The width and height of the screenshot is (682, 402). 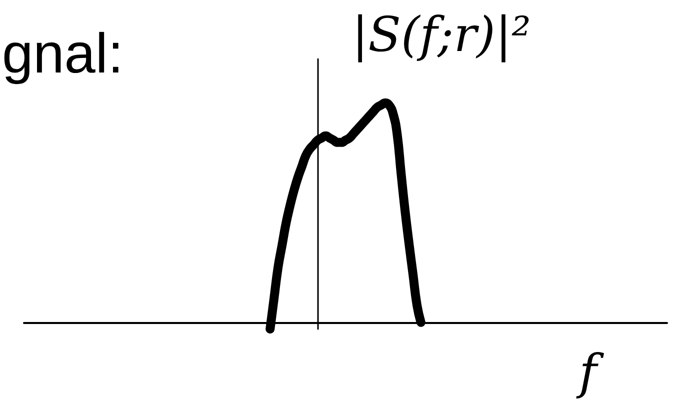 I want to click on chart-title: gnal:, so click(x=63, y=53).